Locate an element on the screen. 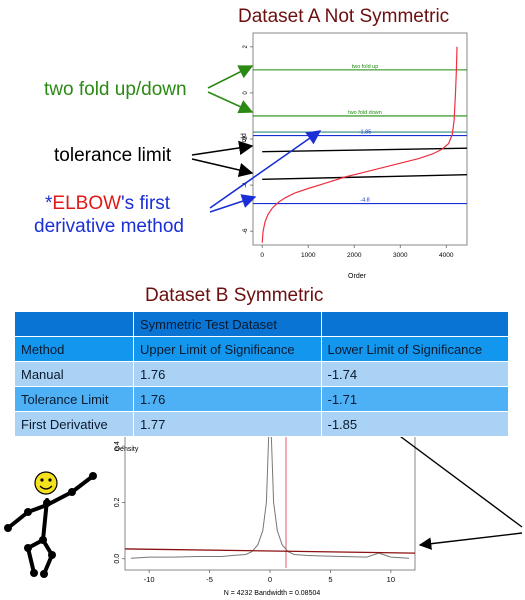 The width and height of the screenshot is (525, 600). x-tick-label: 10 is located at coordinates (391, 579).